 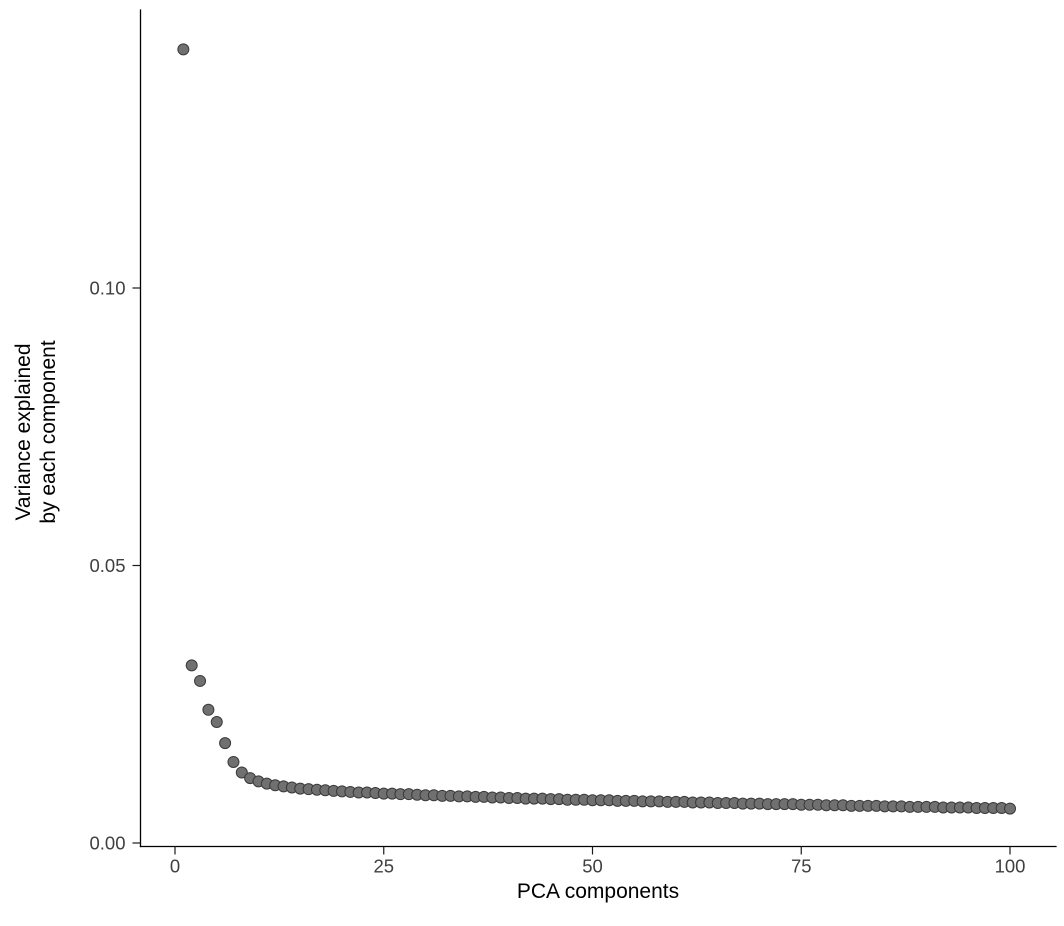 What do you see at coordinates (592, 866) in the screenshot?
I see `x-tick-label: 50` at bounding box center [592, 866].